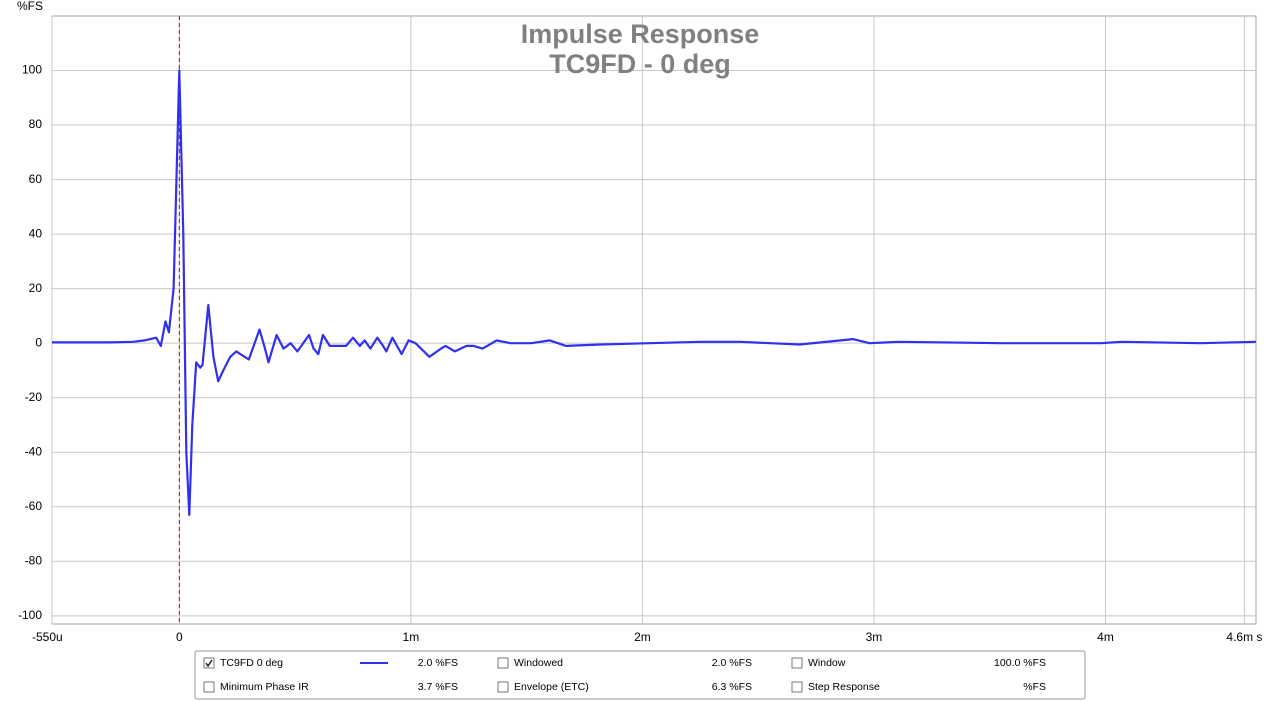  I want to click on x-tick-label: 0, so click(179, 637).